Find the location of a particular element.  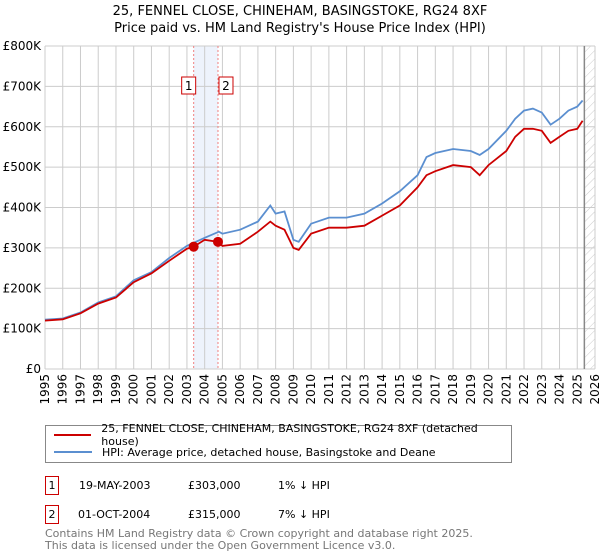

x-tick-label: 2002 is located at coordinates (169, 389).